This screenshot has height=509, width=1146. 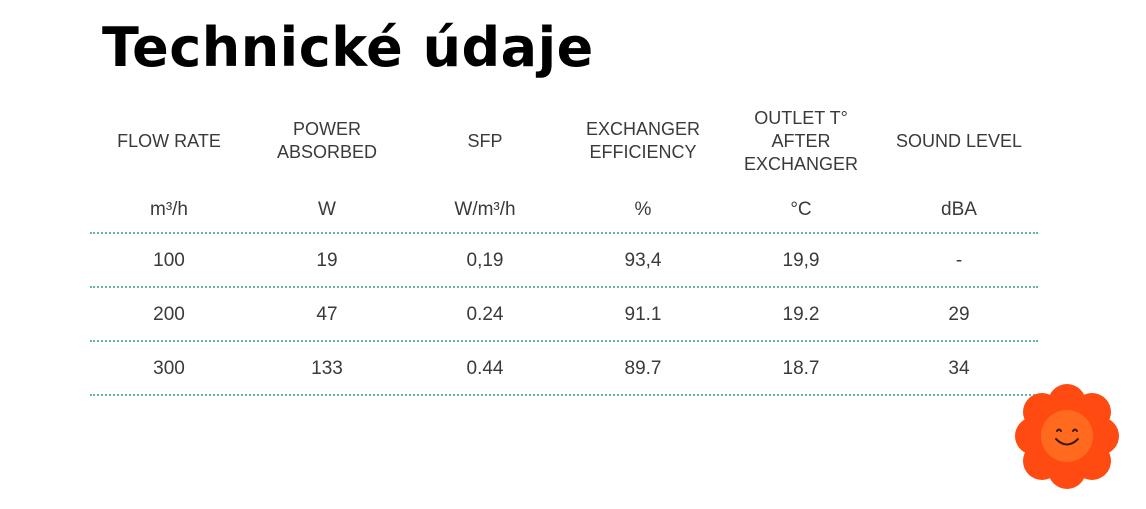 I want to click on cell-flow-rate: 300, so click(x=169, y=368).